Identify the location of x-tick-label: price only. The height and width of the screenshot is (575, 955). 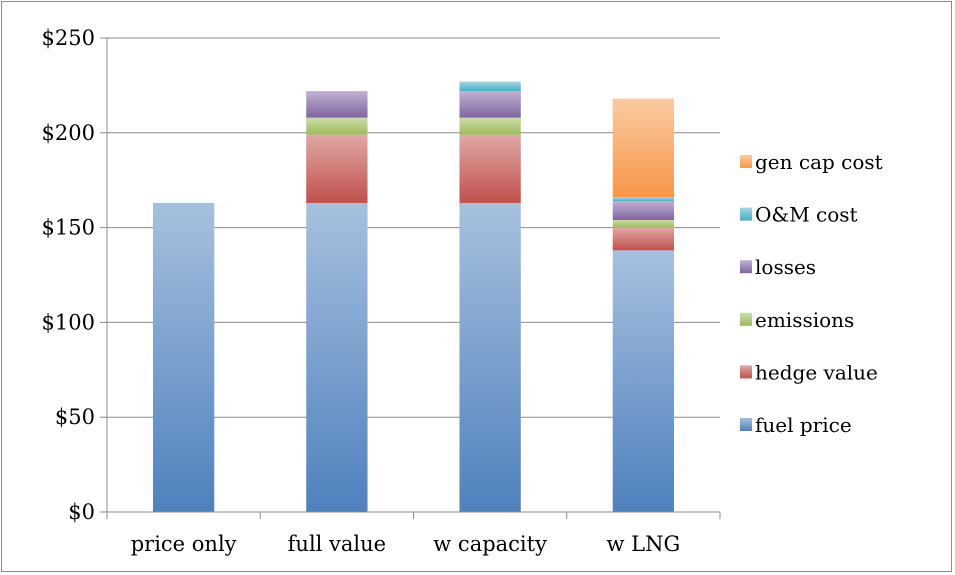
(184, 544).